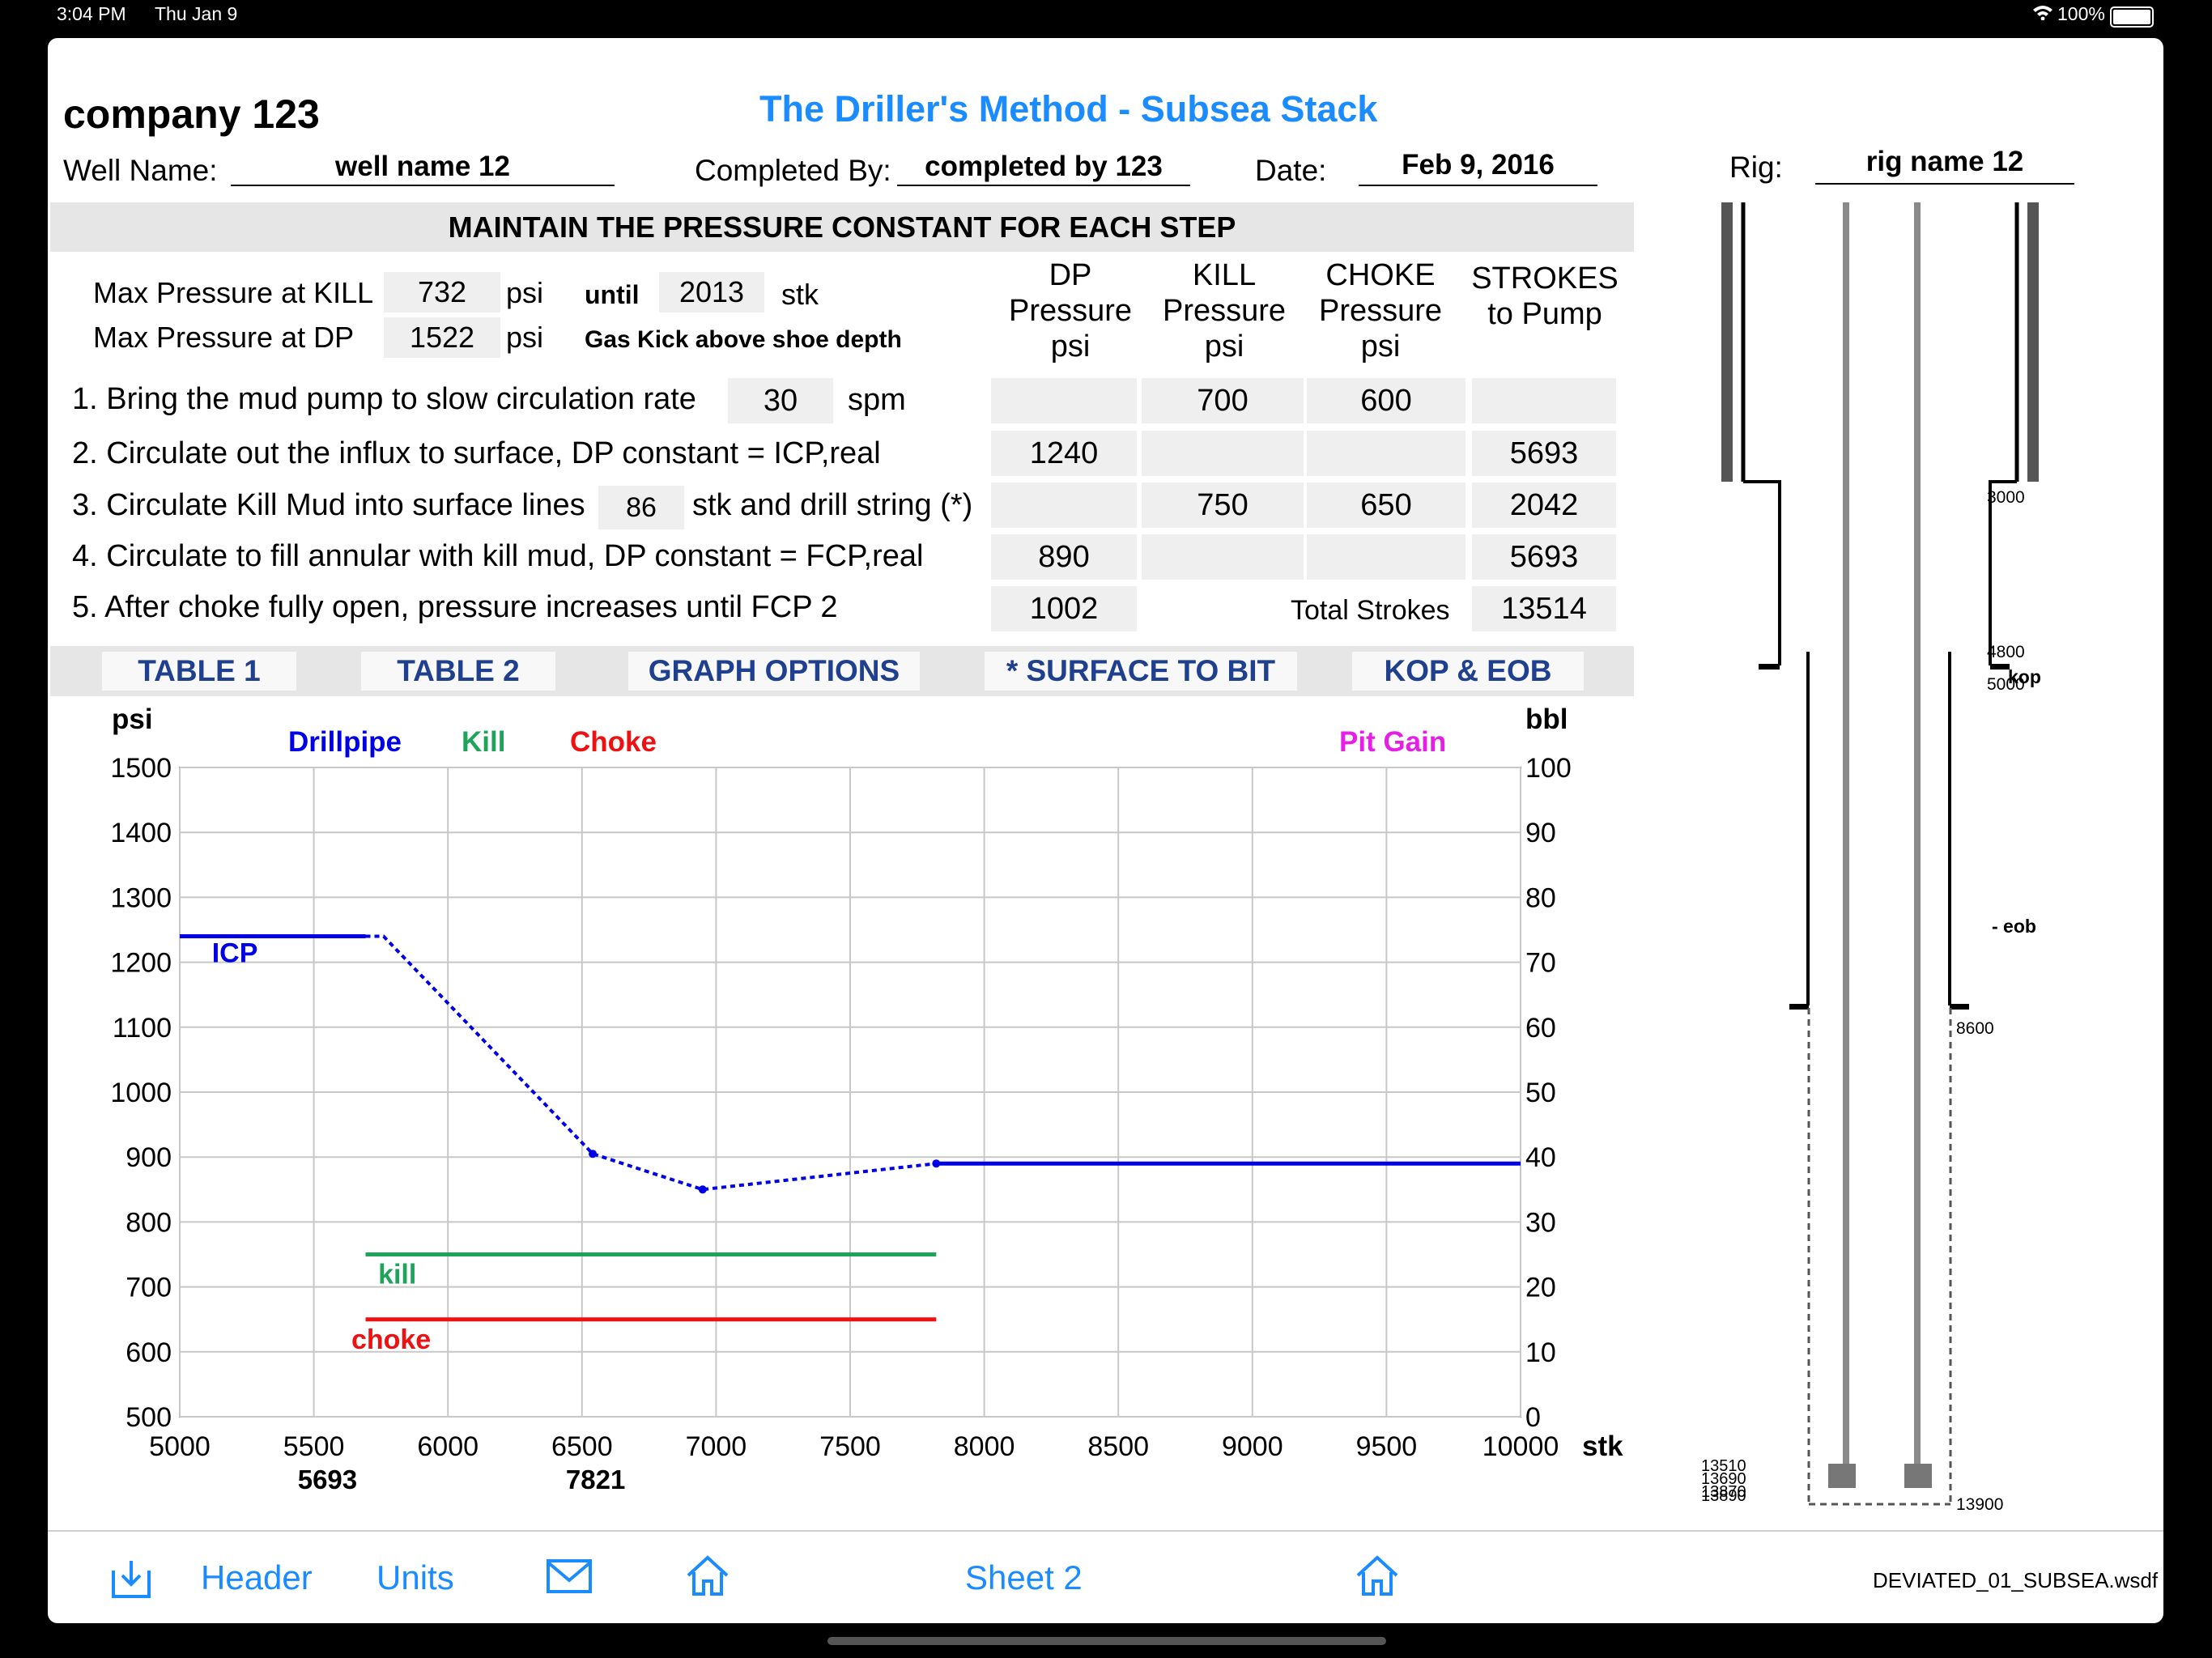 This screenshot has width=2212, height=1658. I want to click on status-time: 3:04 PM, so click(92, 13).